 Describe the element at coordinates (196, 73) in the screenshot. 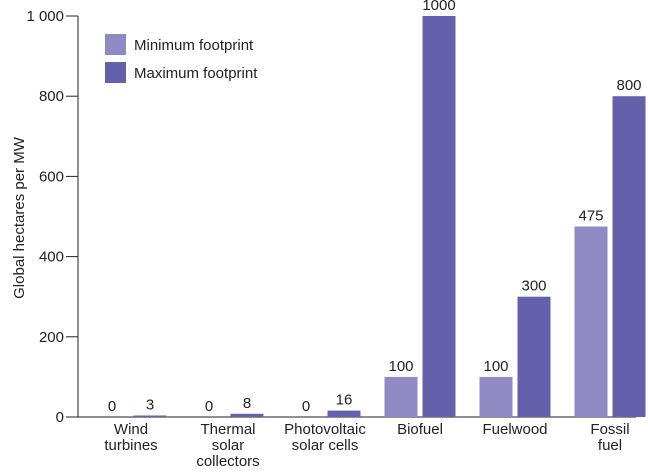

I see `legend-label: Maximum footprint` at that location.